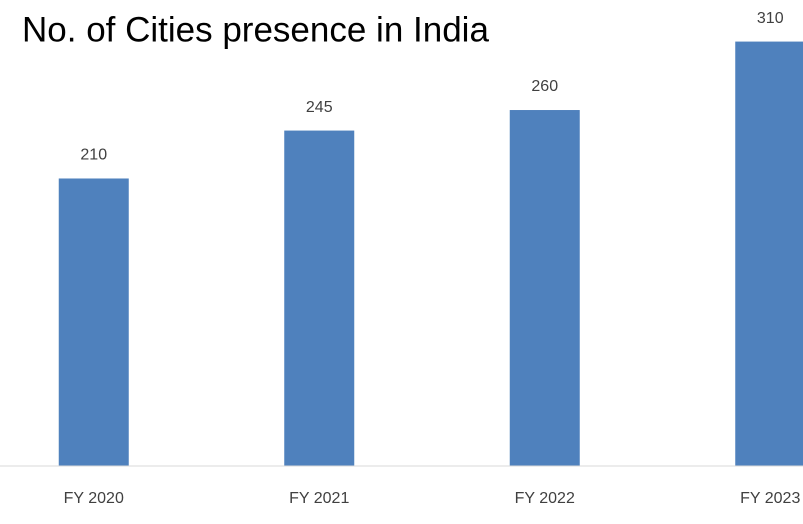 This screenshot has height=524, width=803. Describe the element at coordinates (255, 29) in the screenshot. I see `chart-title: No. of Cities presence in India` at that location.